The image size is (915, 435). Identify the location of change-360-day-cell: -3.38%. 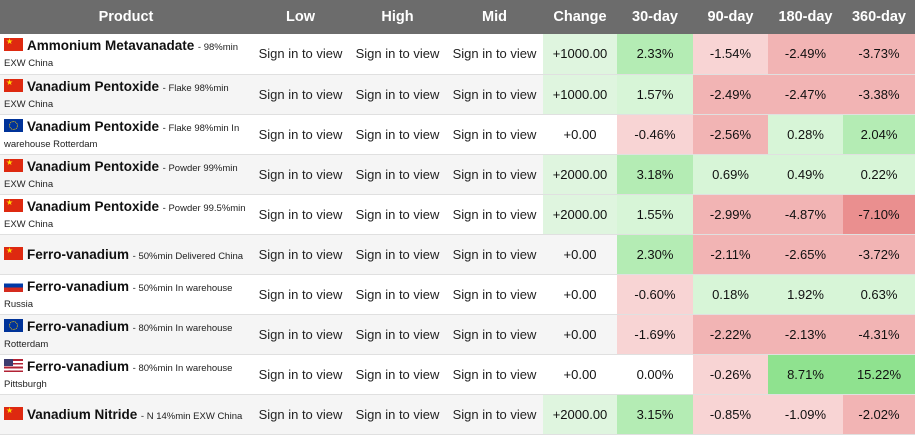
(879, 94).